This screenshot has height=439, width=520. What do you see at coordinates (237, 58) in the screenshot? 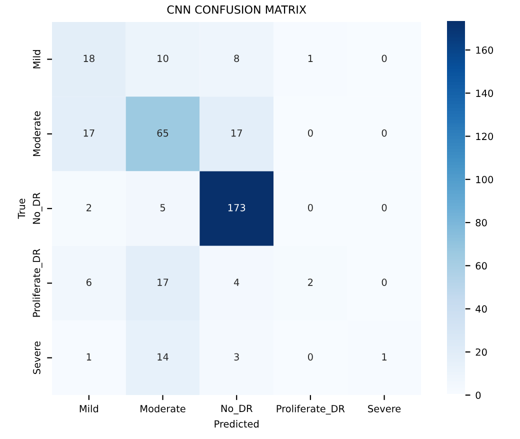
I see `data-label: 8` at bounding box center [237, 58].